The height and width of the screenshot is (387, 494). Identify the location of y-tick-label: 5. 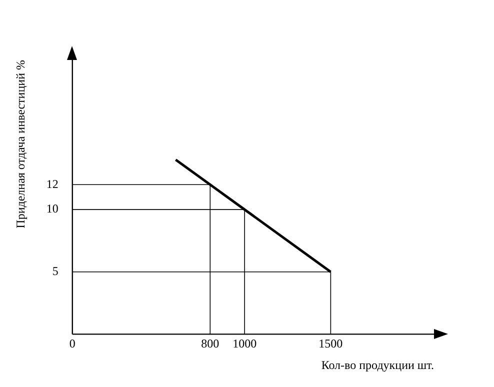
(55, 271).